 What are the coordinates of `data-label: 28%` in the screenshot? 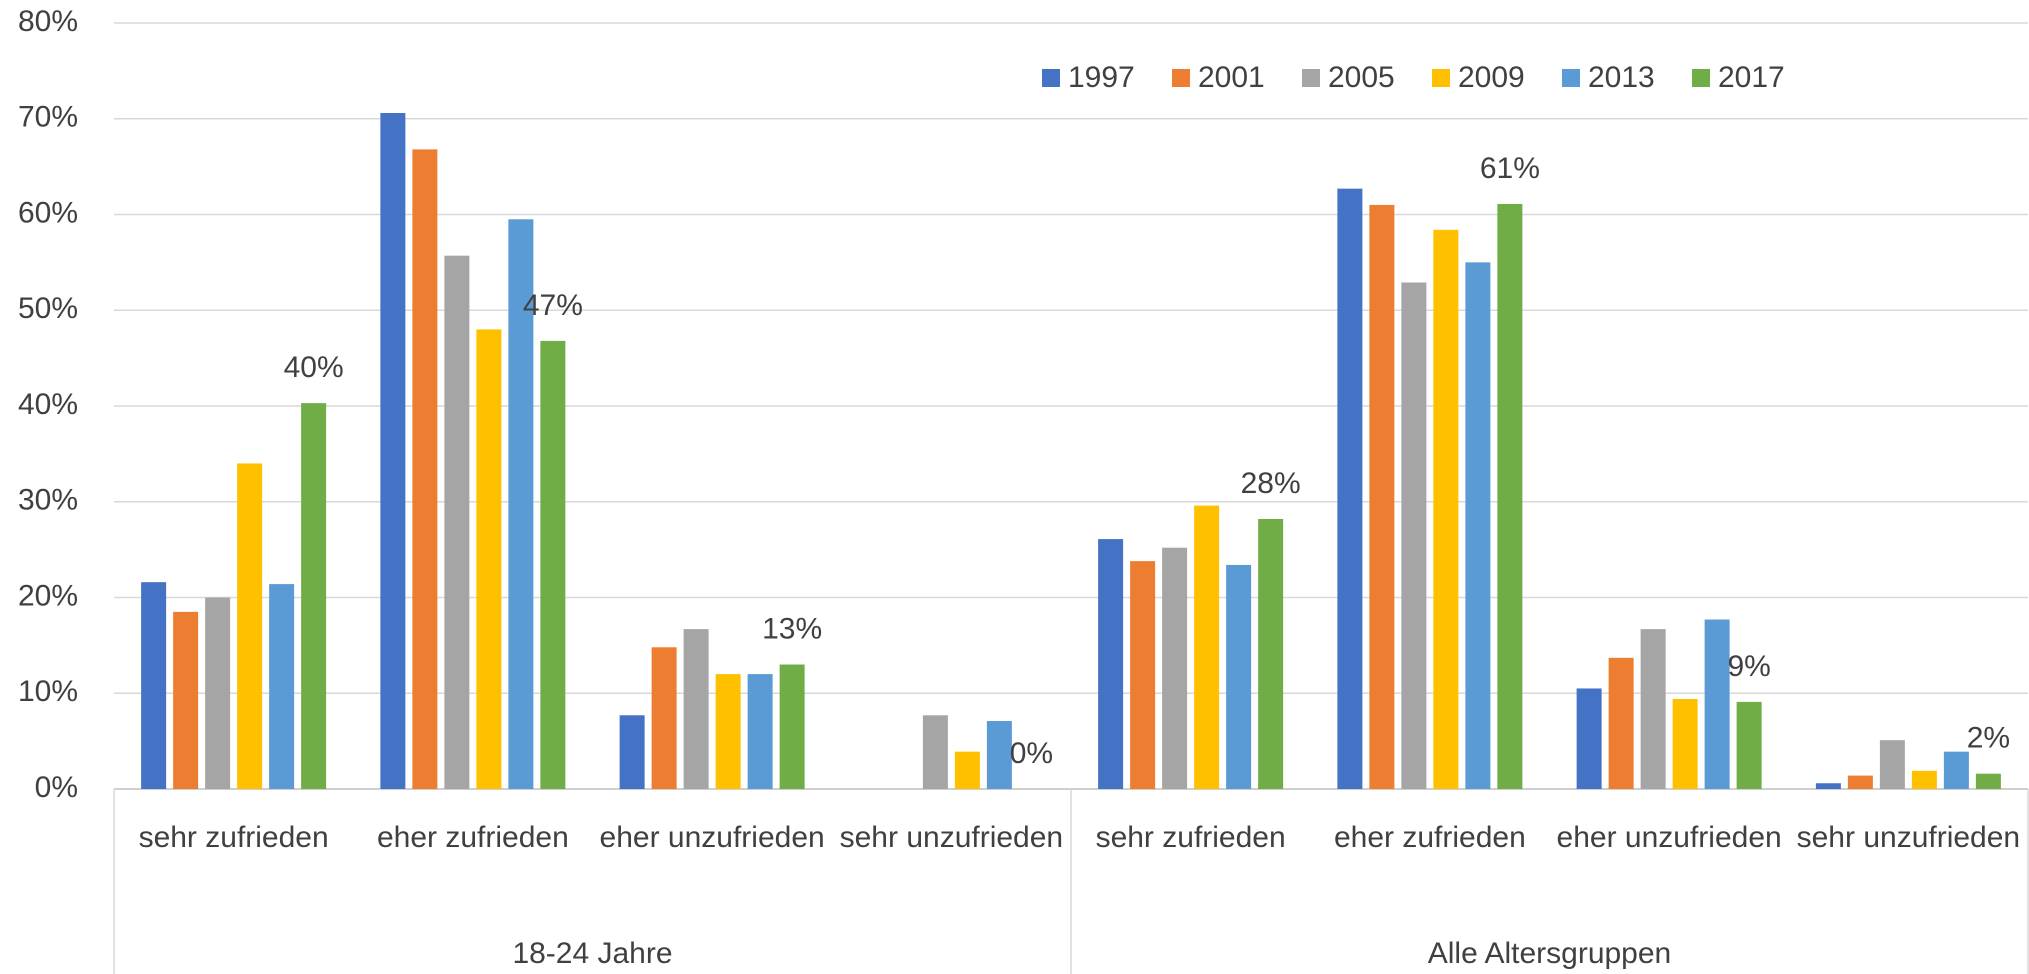 It's located at (1271, 483).